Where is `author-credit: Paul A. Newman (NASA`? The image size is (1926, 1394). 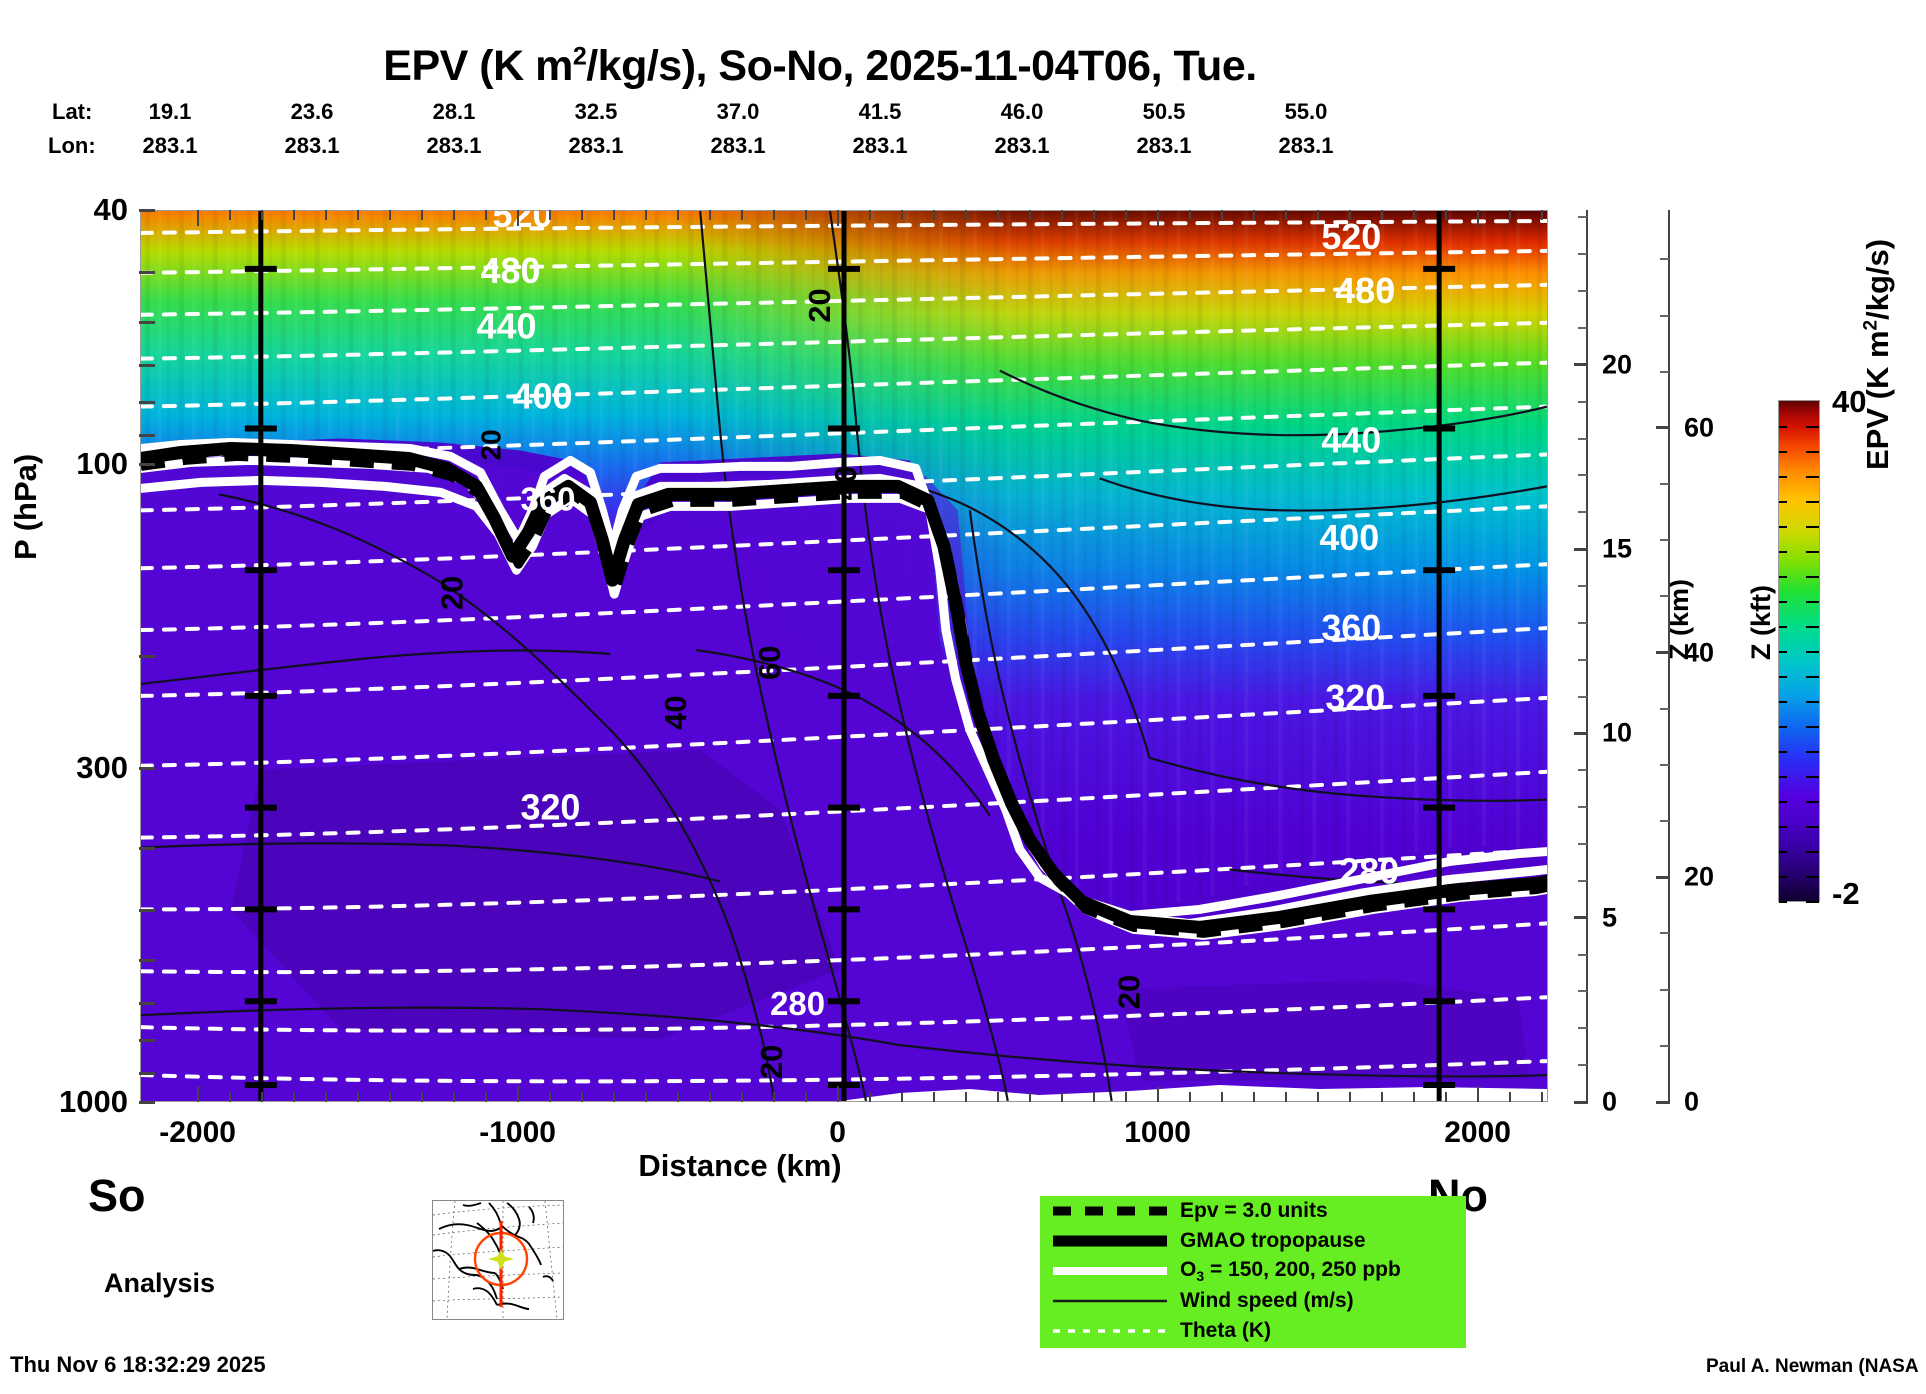 author-credit: Paul A. Newman (NASA is located at coordinates (1812, 1366).